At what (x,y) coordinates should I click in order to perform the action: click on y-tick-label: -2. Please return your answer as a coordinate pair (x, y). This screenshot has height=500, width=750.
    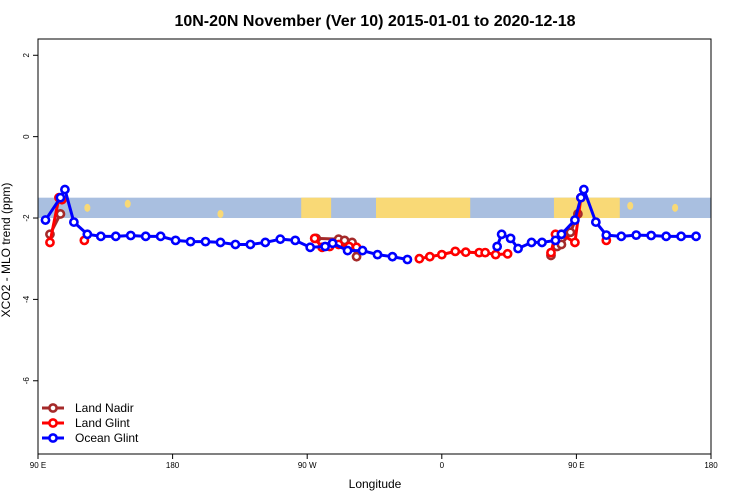
    Looking at the image, I should click on (26, 218).